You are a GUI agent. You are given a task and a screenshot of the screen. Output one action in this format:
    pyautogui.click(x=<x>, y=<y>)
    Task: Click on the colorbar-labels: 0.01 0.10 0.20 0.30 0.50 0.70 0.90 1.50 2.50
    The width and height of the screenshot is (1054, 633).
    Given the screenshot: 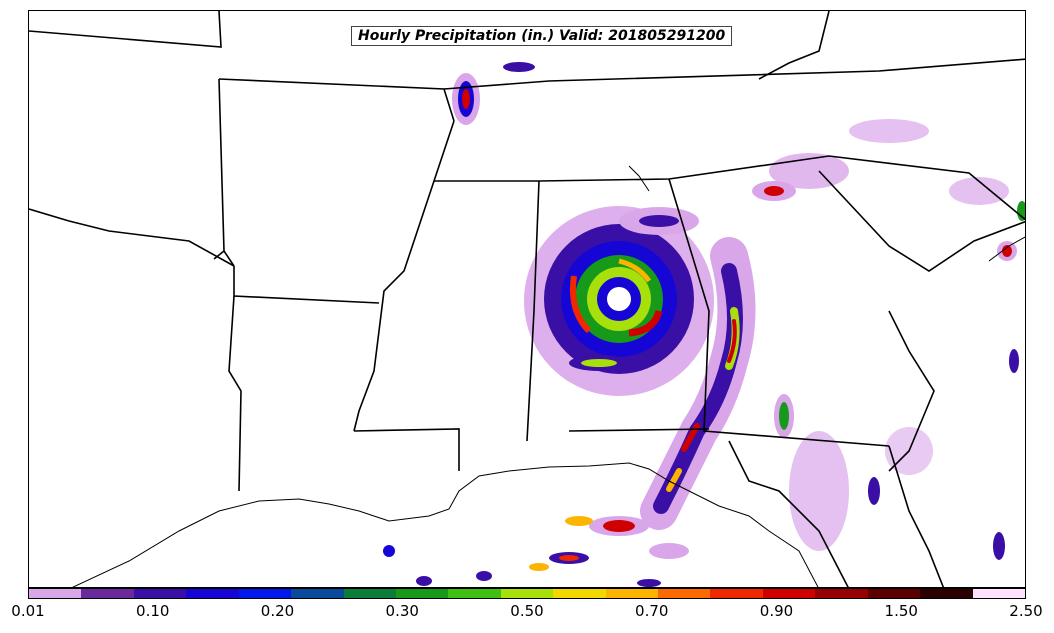 What is the action you would take?
    pyautogui.click(x=527, y=614)
    